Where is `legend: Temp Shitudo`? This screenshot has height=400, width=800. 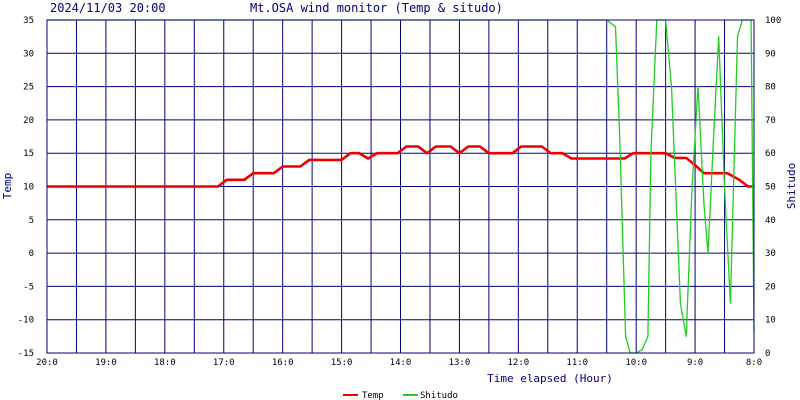
legend: Temp Shitudo is located at coordinates (400, 395).